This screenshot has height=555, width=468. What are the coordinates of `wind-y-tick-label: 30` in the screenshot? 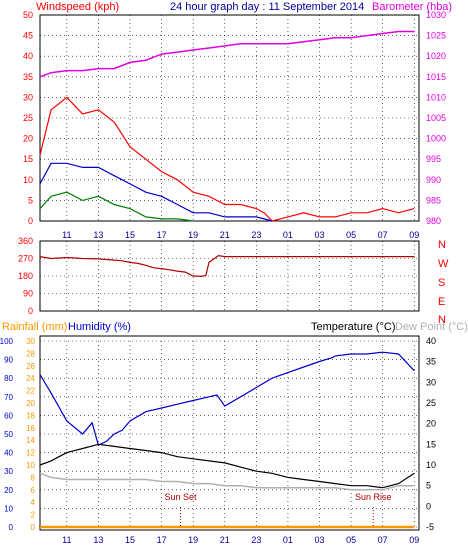 It's located at (28, 97).